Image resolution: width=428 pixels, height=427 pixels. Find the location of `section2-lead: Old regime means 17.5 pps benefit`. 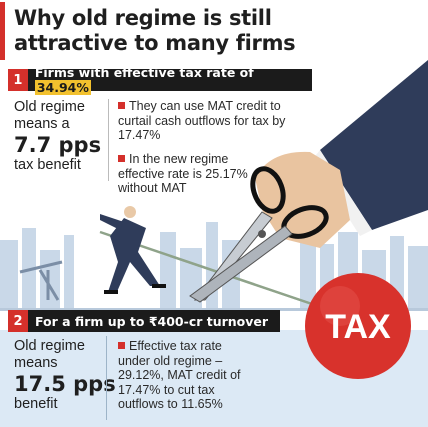

section2-lead: Old regime means 17.5 pps benefit is located at coordinates (65, 375).